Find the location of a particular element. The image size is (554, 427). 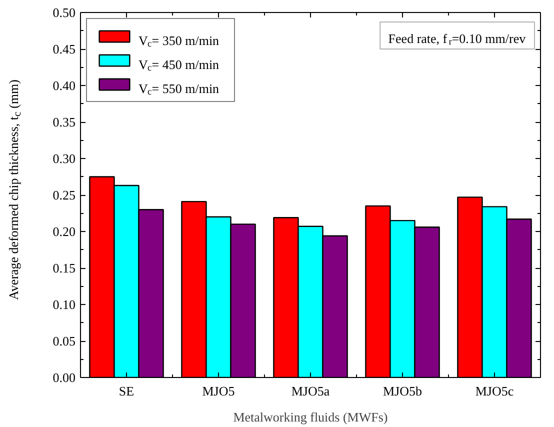

y-tick-label: 0.15 is located at coordinates (64, 268).